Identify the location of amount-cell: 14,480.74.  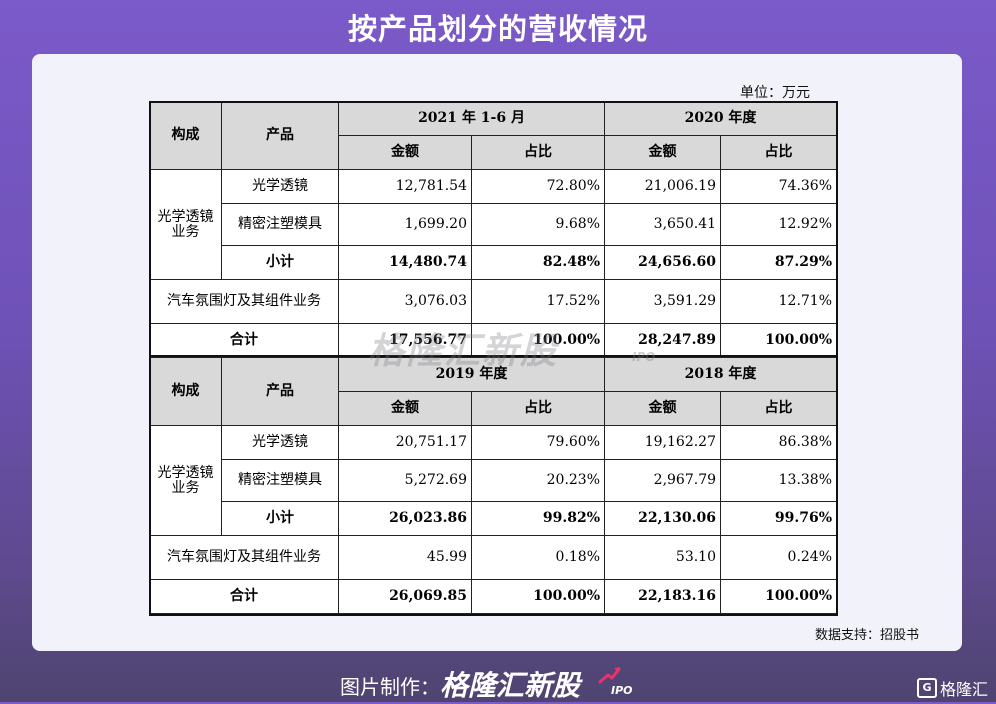
(405, 262).